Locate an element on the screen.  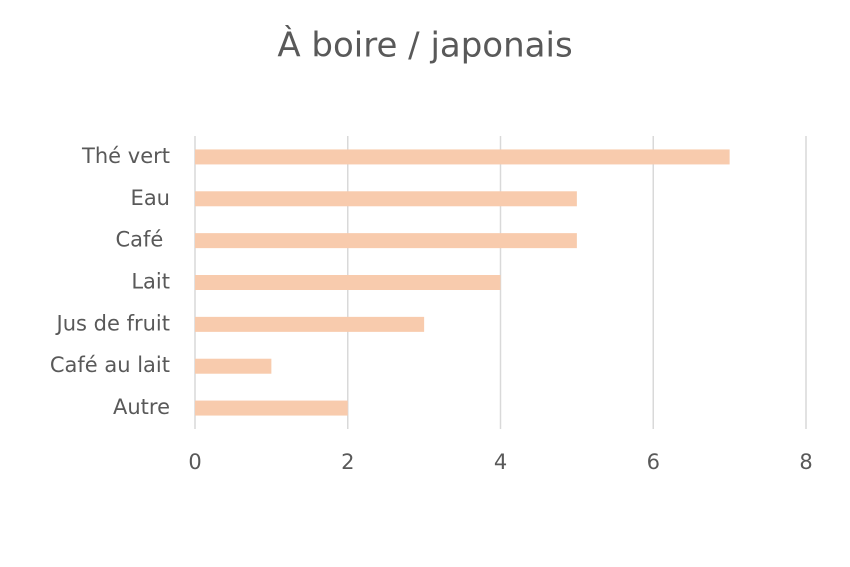
x-tick-label: 6 is located at coordinates (653, 462).